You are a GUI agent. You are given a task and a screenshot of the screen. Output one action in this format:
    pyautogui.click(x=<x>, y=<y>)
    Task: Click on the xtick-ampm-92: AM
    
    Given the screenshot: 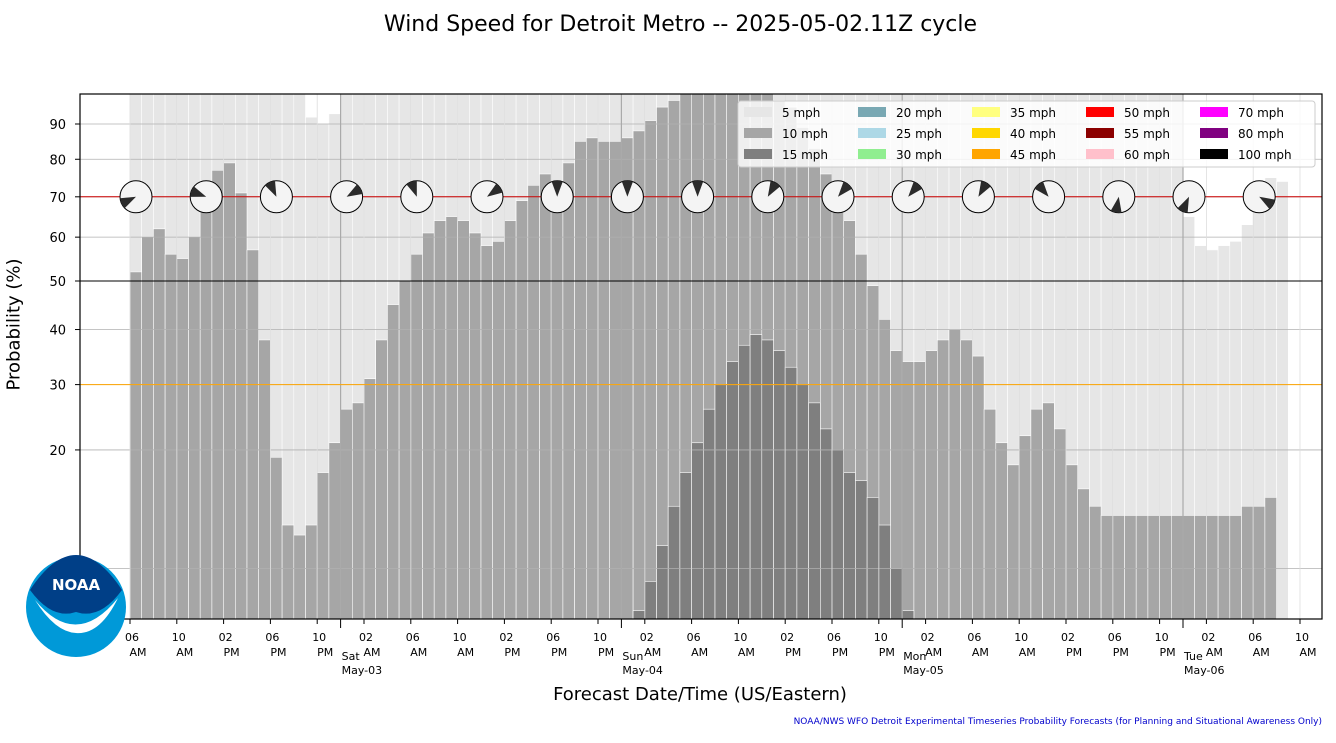 What is the action you would take?
    pyautogui.click(x=1214, y=652)
    